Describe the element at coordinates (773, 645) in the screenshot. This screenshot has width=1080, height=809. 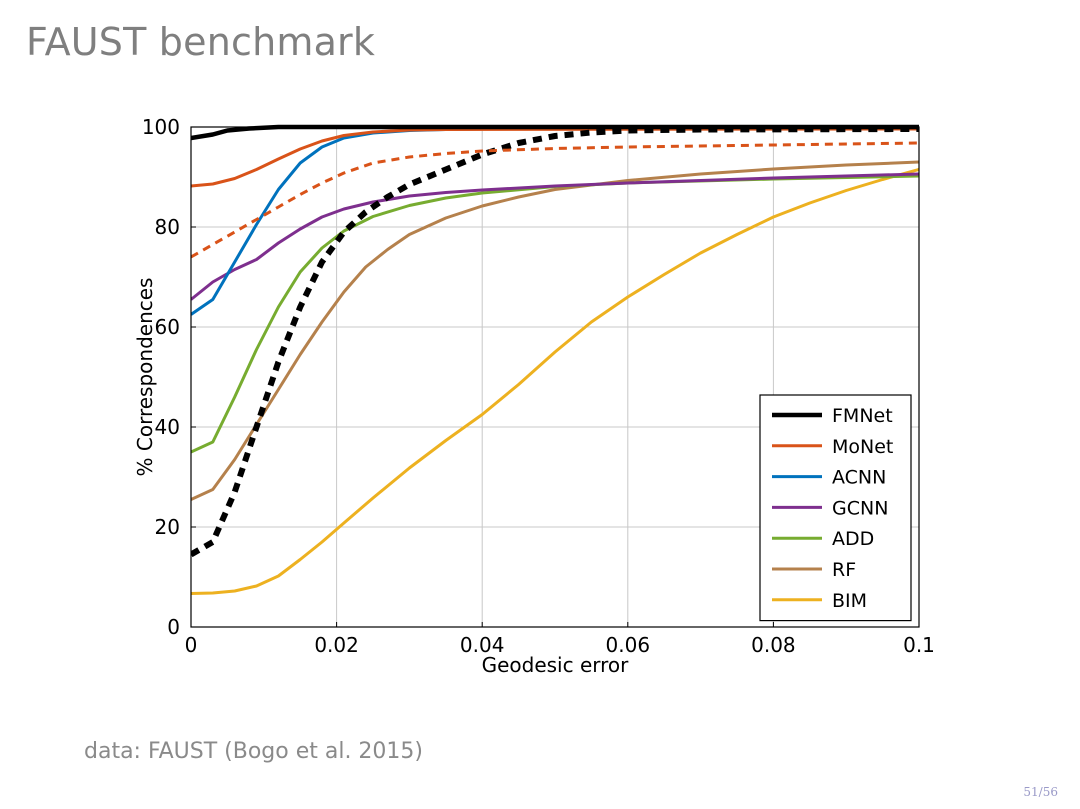
I see `x-tick-label: 0.08` at that location.